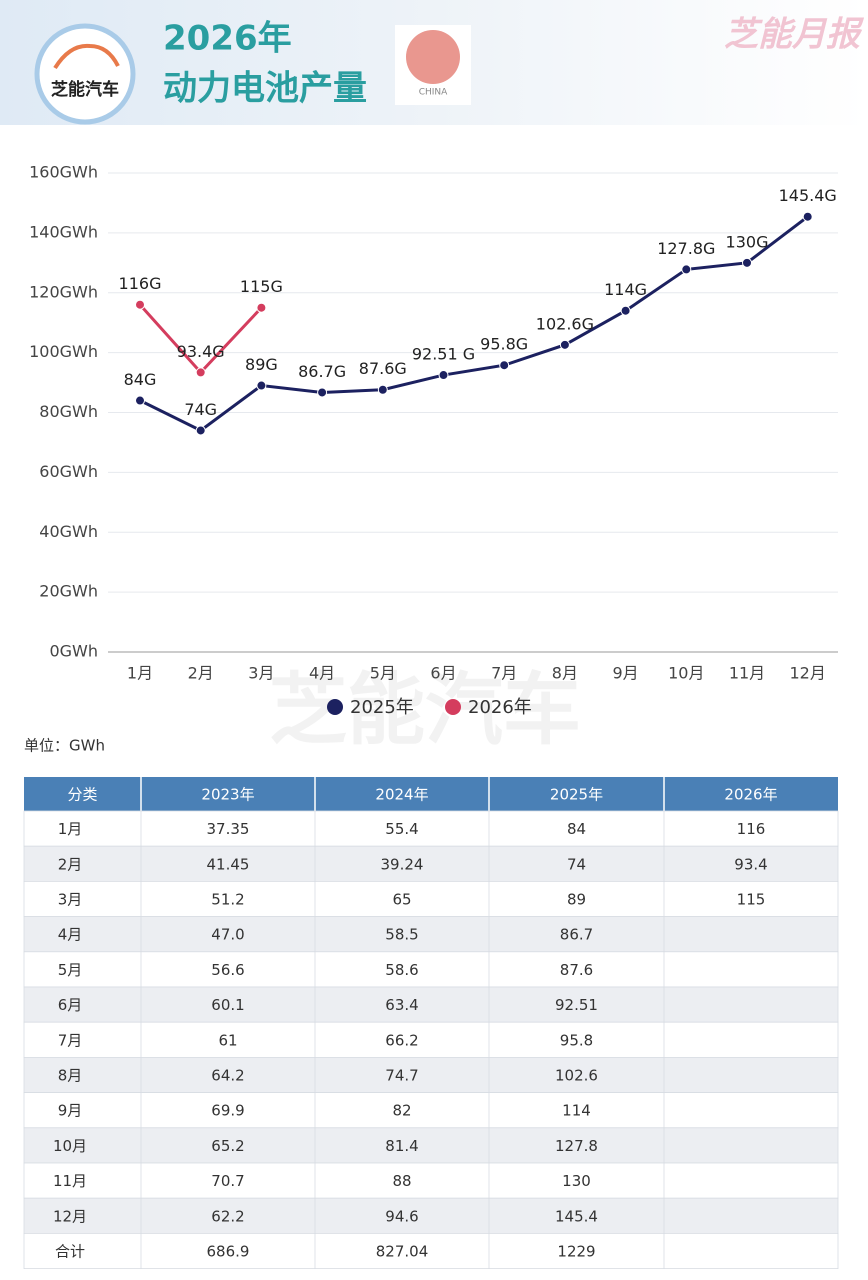 This screenshot has height=1280, width=868. What do you see at coordinates (322, 673) in the screenshot?
I see `x-tick-label: 4月` at bounding box center [322, 673].